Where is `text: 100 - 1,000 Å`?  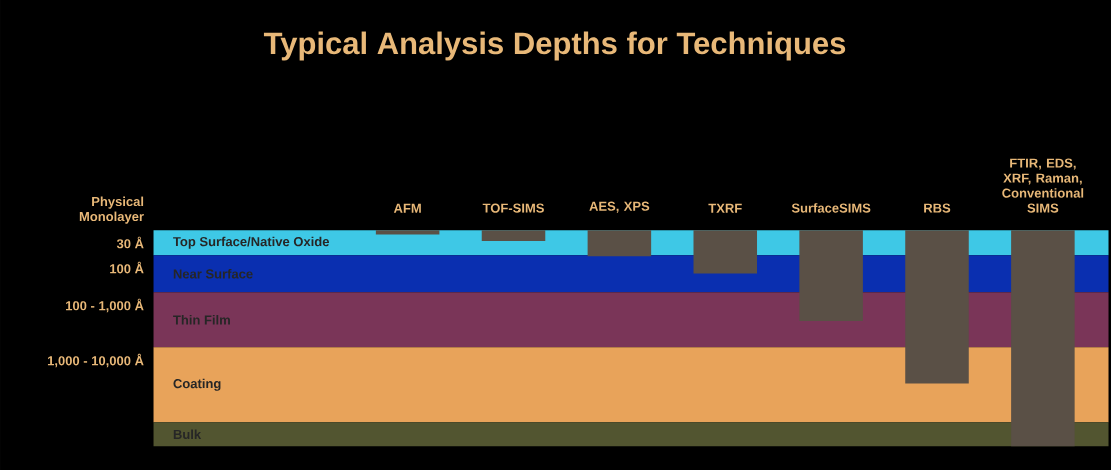
text: 100 - 1,000 Å is located at coordinates (105, 305).